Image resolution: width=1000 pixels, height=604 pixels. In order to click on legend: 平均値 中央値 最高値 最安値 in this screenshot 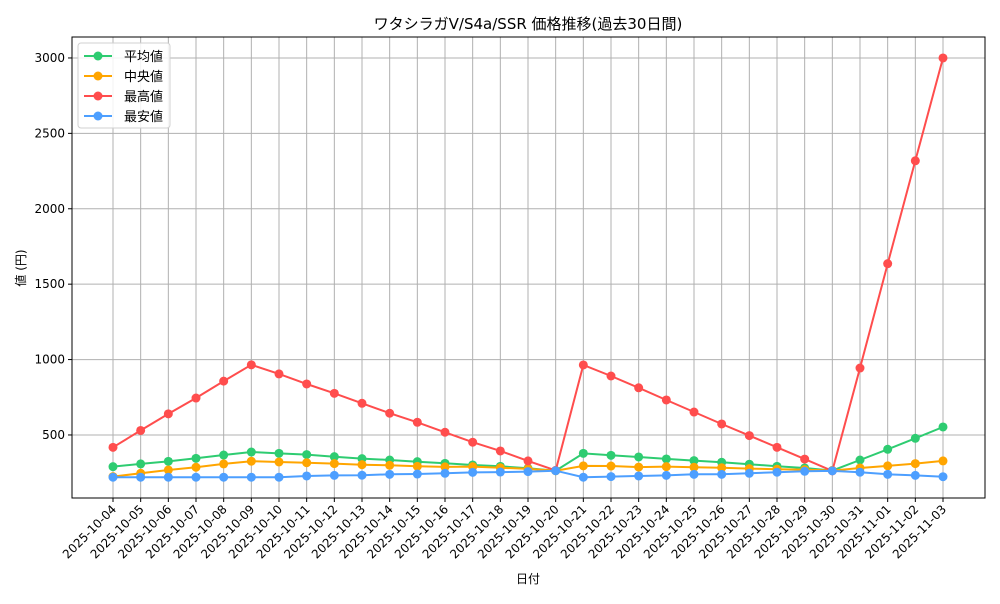, I will do `click(124, 85)`.